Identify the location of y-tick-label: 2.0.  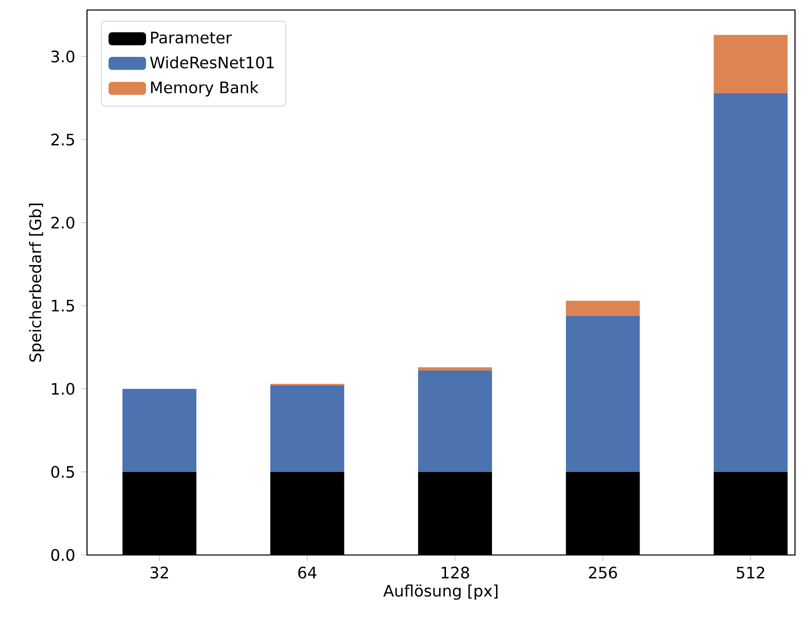
(62, 222).